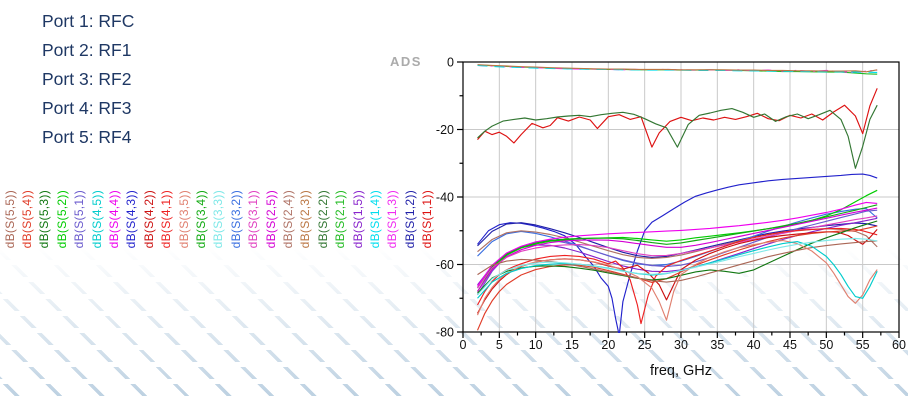  I want to click on legend-item: dB(S(5,3)), so click(44, 219).